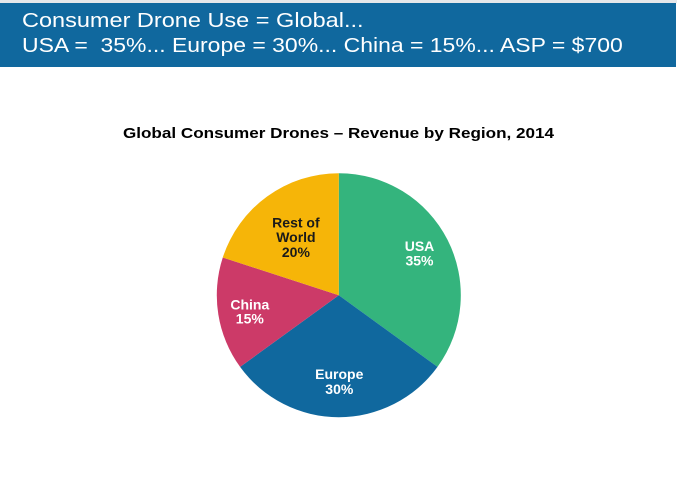 The height and width of the screenshot is (477, 677). I want to click on svg-text: USA, so click(420, 246).